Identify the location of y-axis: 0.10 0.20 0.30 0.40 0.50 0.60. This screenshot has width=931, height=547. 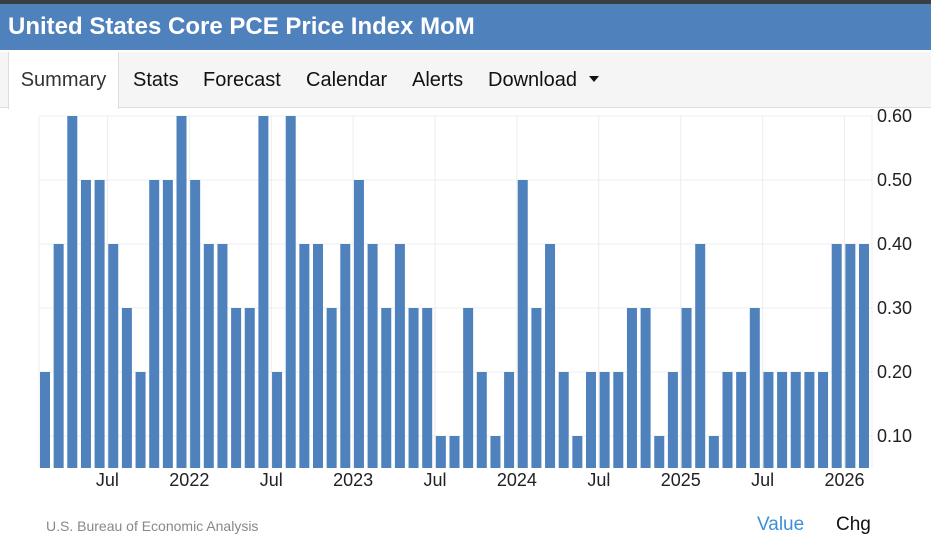
(894, 277).